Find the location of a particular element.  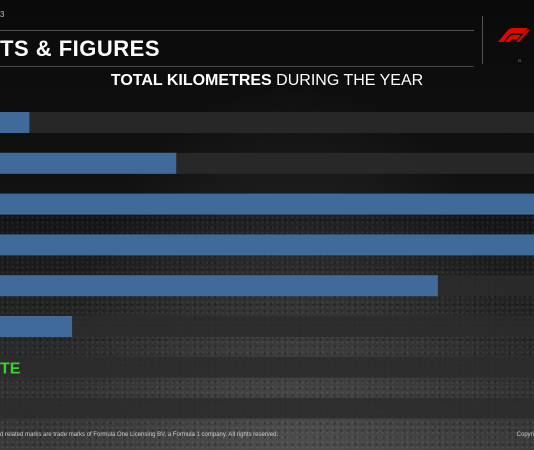

header-vertical-divider is located at coordinates (482, 40).